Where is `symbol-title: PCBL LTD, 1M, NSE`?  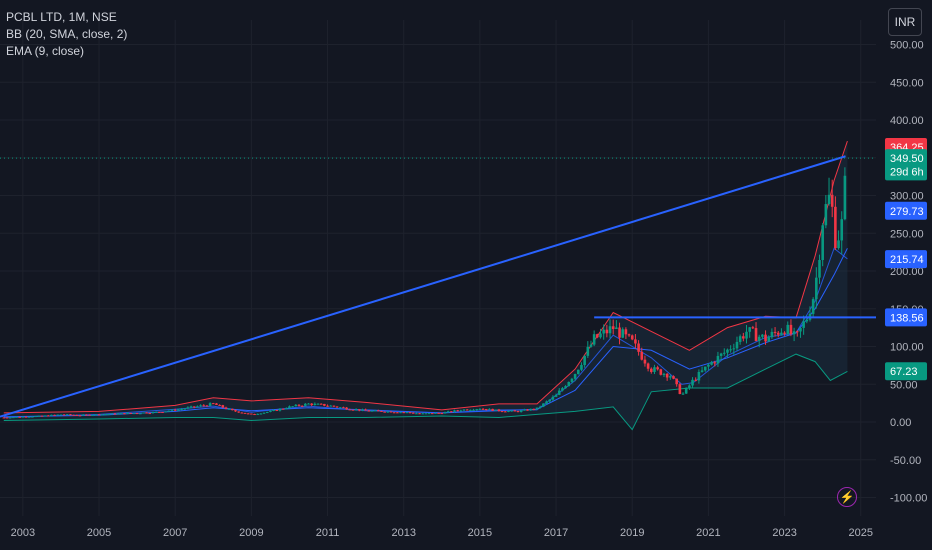 symbol-title: PCBL LTD, 1M, NSE is located at coordinates (61, 17).